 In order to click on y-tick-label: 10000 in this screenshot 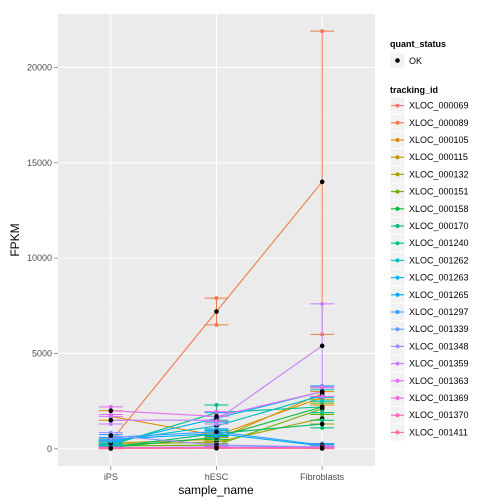, I will do `click(39, 258)`.